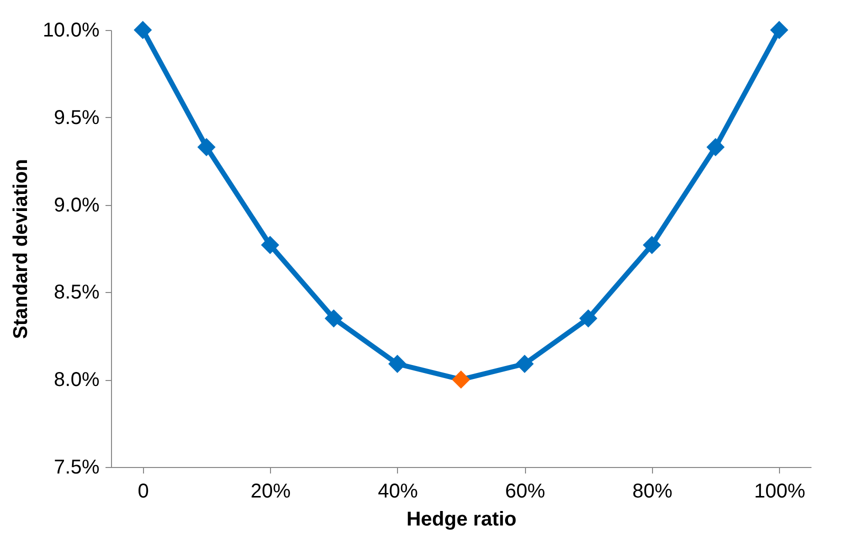  Describe the element at coordinates (525, 491) in the screenshot. I see `x-tick-label: 60%` at that location.